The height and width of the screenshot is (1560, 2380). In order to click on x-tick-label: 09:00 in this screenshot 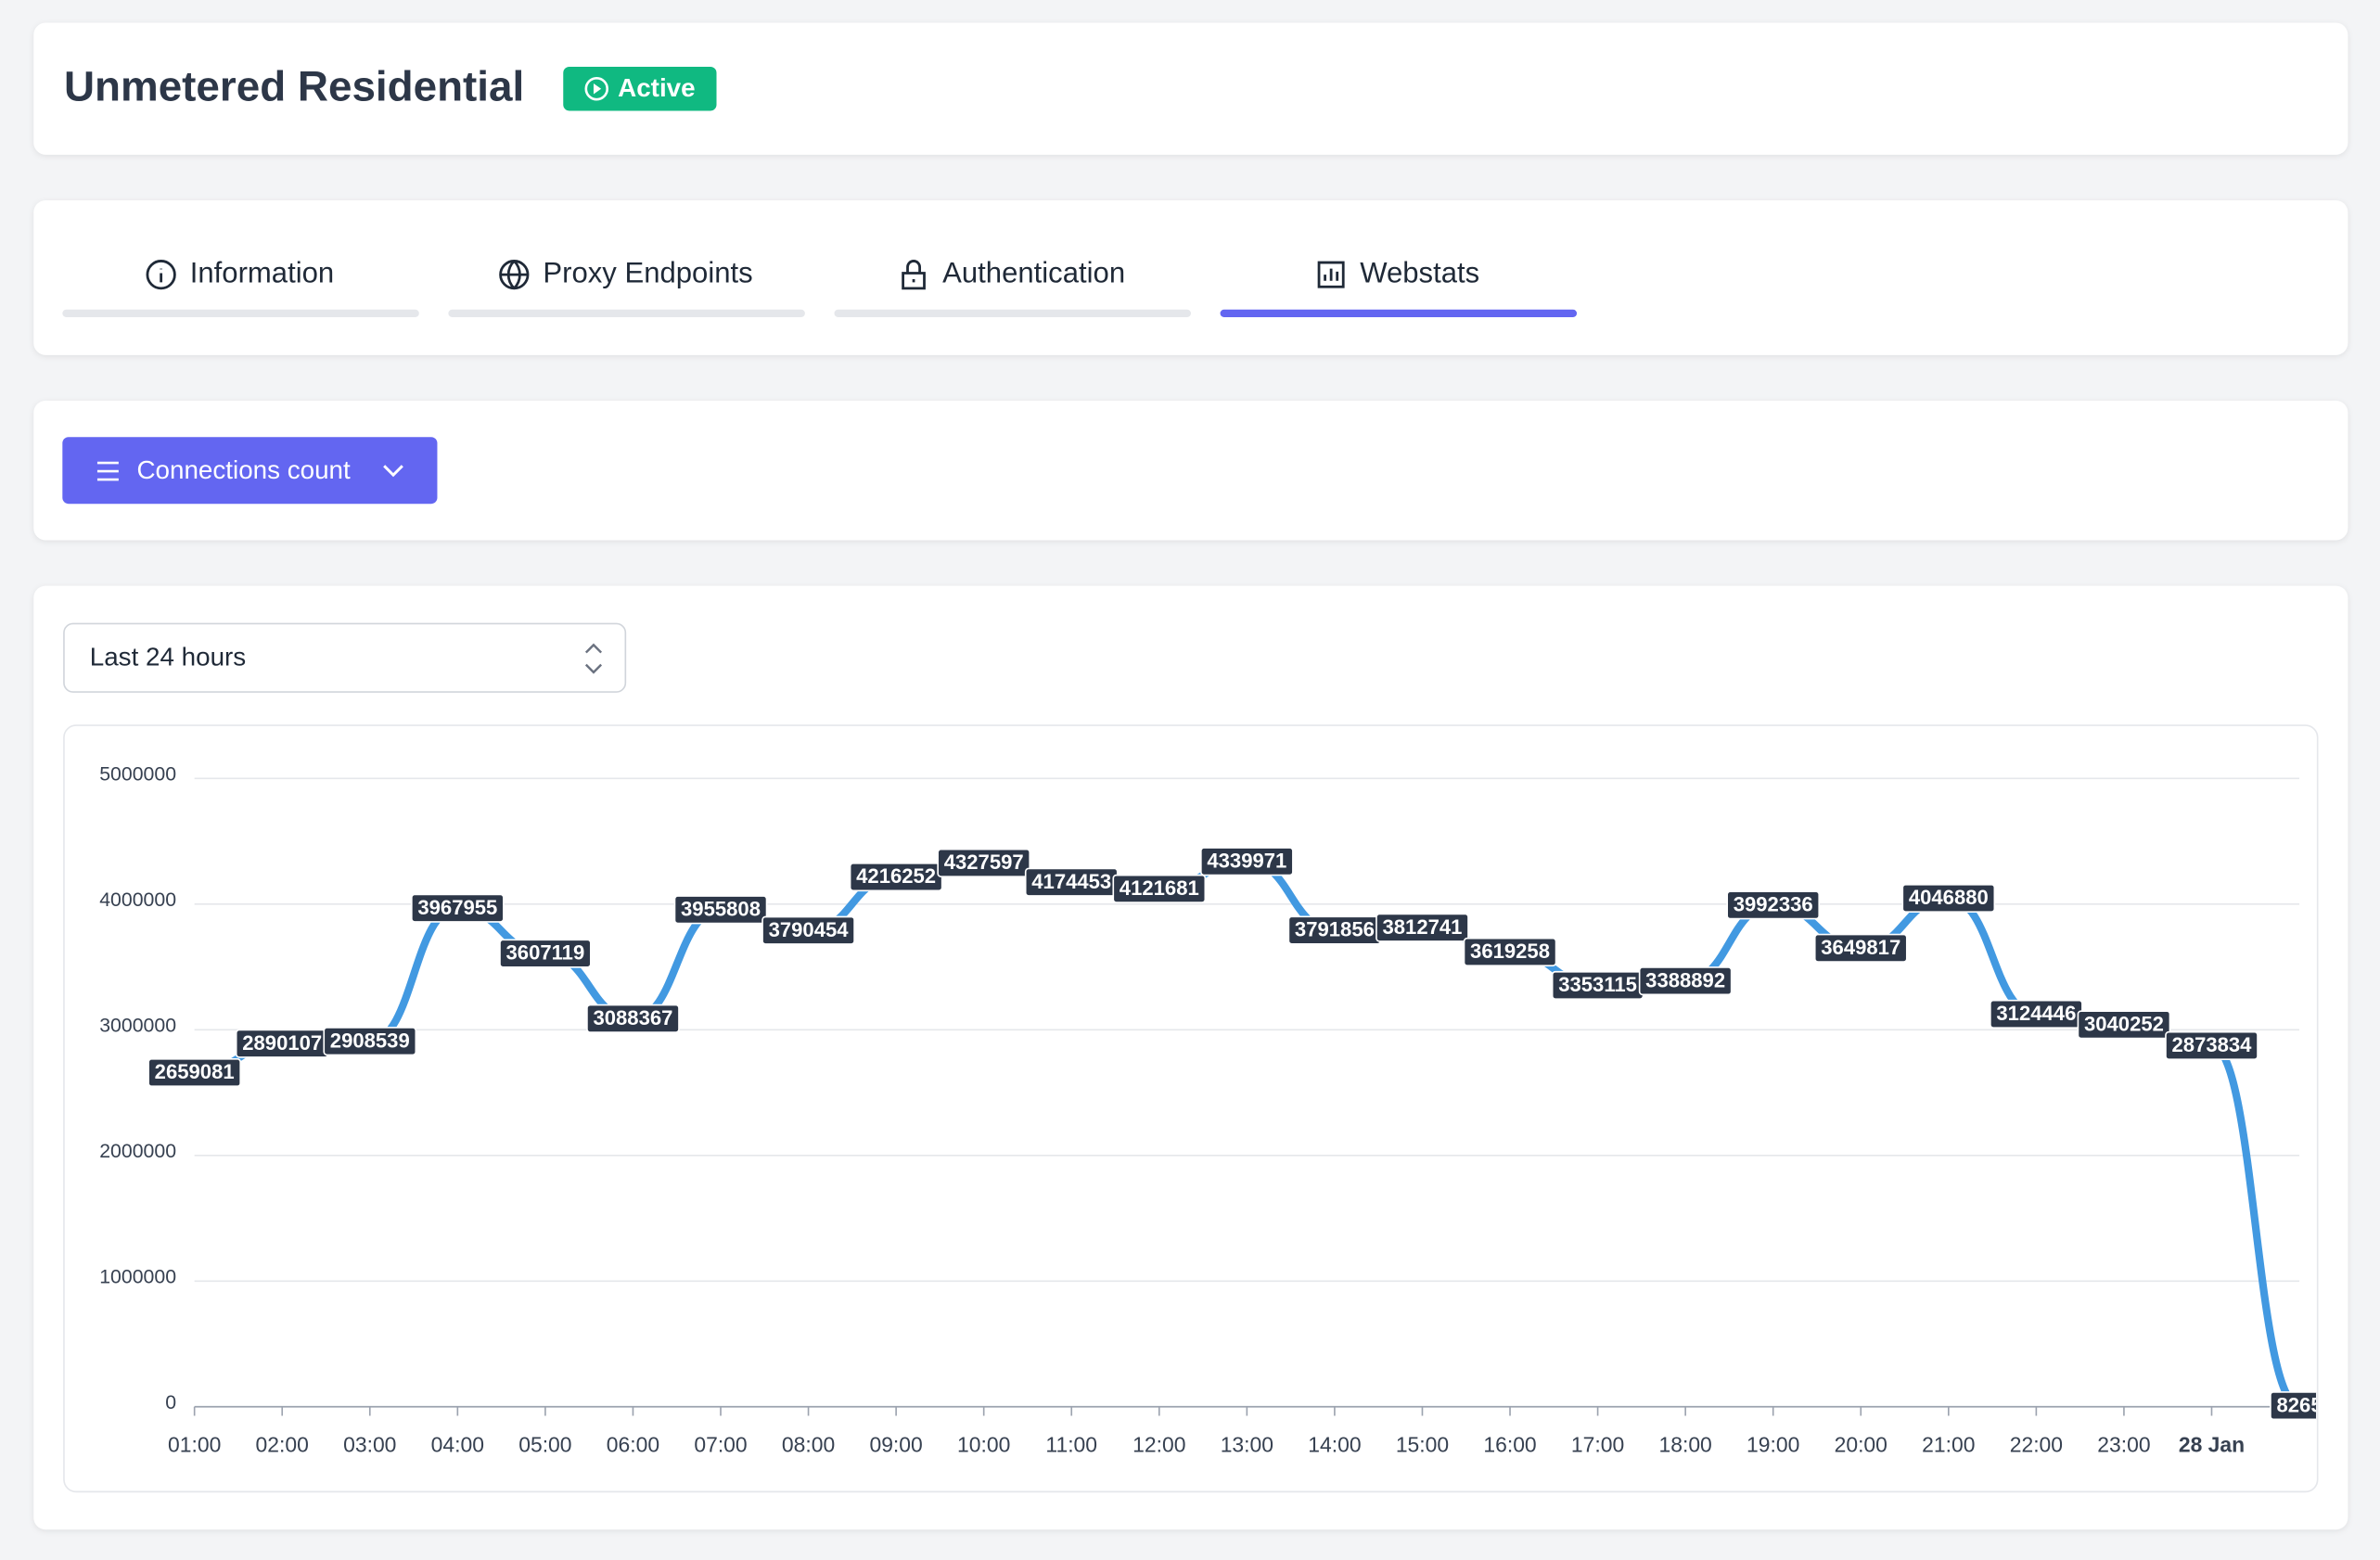, I will do `click(895, 1444)`.